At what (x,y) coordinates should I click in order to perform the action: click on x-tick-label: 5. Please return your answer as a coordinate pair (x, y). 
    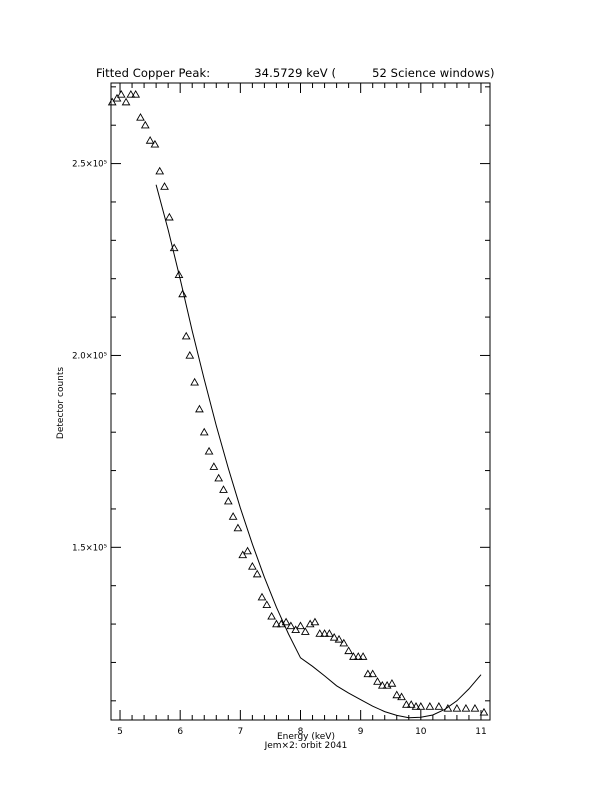
    Looking at the image, I should click on (120, 732).